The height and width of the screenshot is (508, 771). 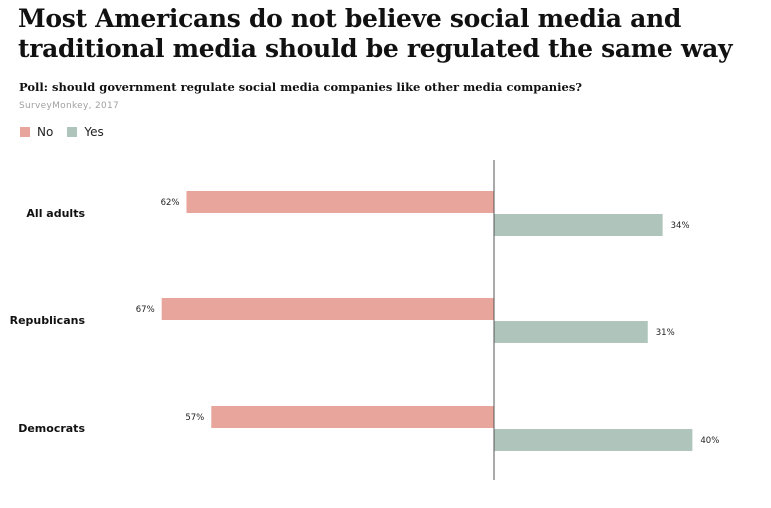 I want to click on bar-no-republicans, so click(x=327, y=309).